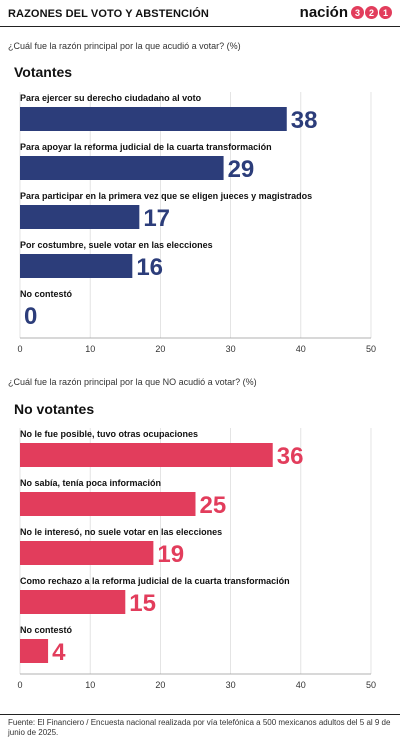 Image resolution: width=400 pixels, height=745 pixels. Describe the element at coordinates (142, 603) in the screenshot. I see `value-label: 15` at that location.